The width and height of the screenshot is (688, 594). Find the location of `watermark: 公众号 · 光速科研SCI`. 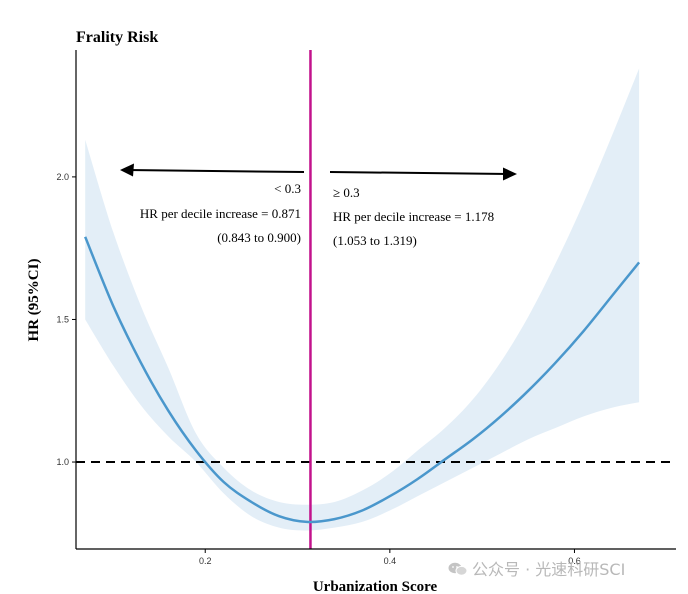

watermark: 公众号 · 光速科研SCI is located at coordinates (536, 568).